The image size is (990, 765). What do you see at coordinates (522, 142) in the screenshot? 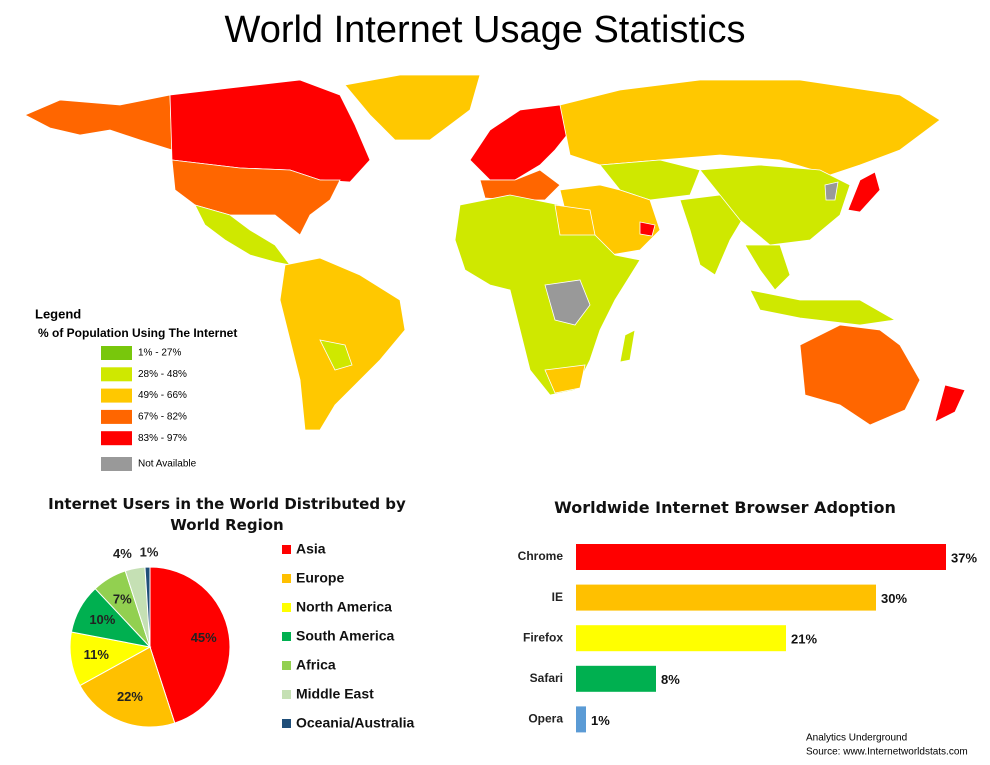
I see `northern-europe` at bounding box center [522, 142].